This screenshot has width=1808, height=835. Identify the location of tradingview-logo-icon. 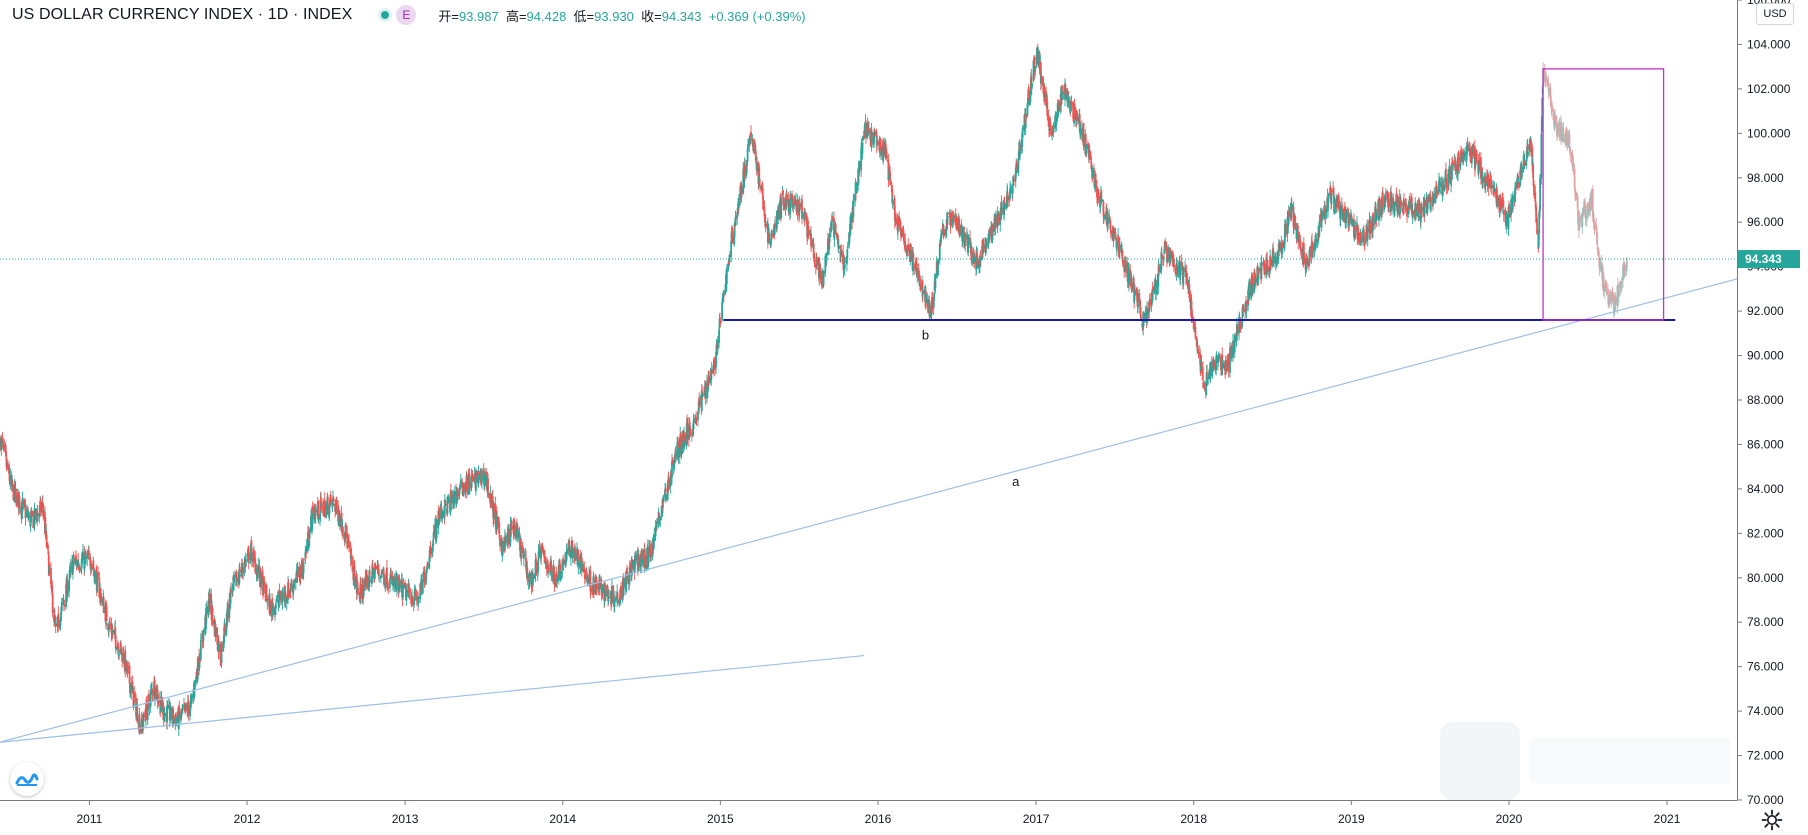
(27, 779).